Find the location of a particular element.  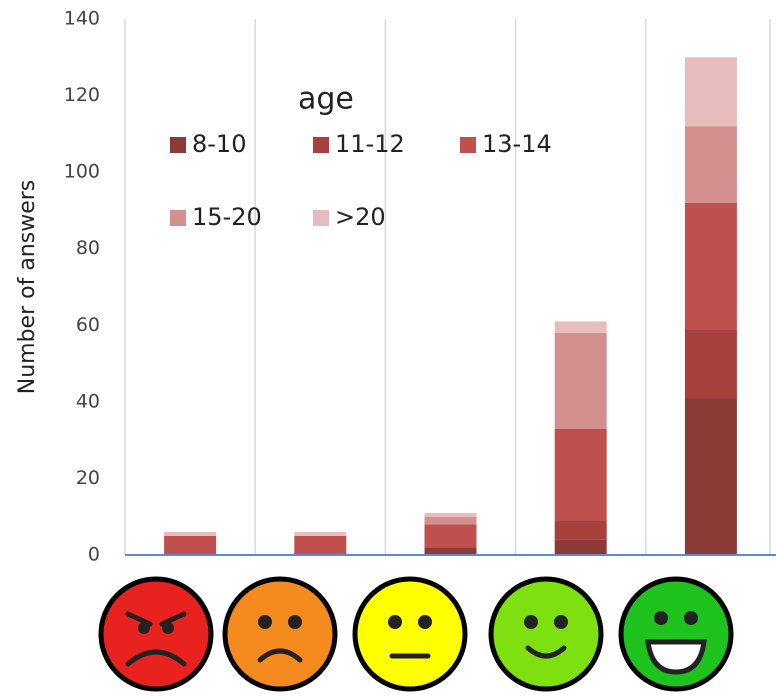

y-tick-label: 120 is located at coordinates (82, 95).